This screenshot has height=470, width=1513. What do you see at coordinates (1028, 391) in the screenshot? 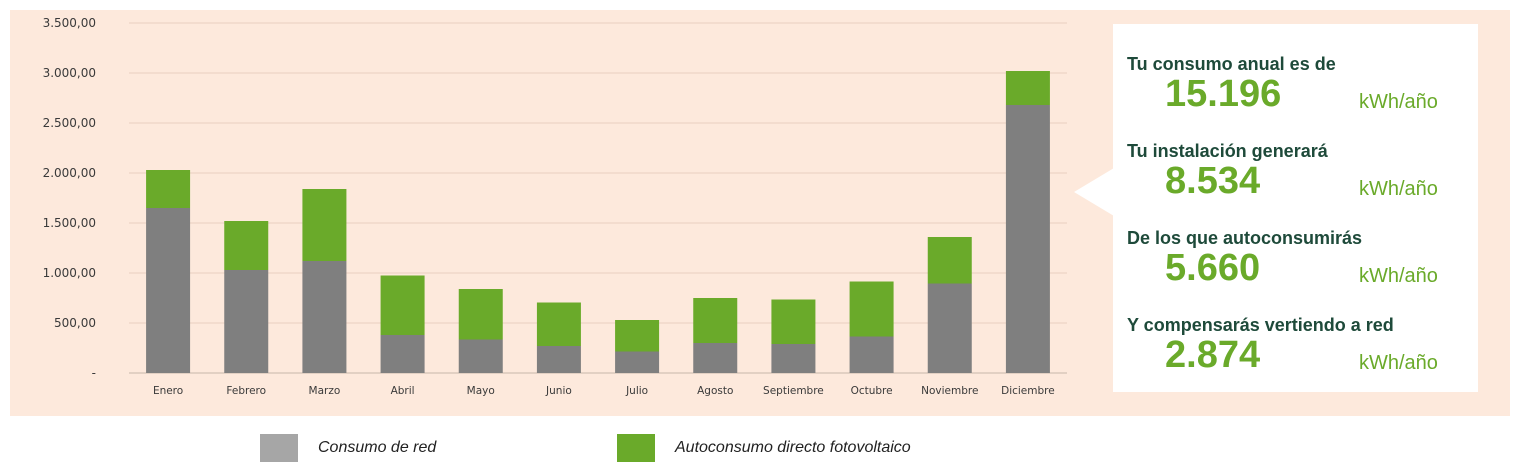
I see `x-tick-label: Diciembre` at bounding box center [1028, 391].